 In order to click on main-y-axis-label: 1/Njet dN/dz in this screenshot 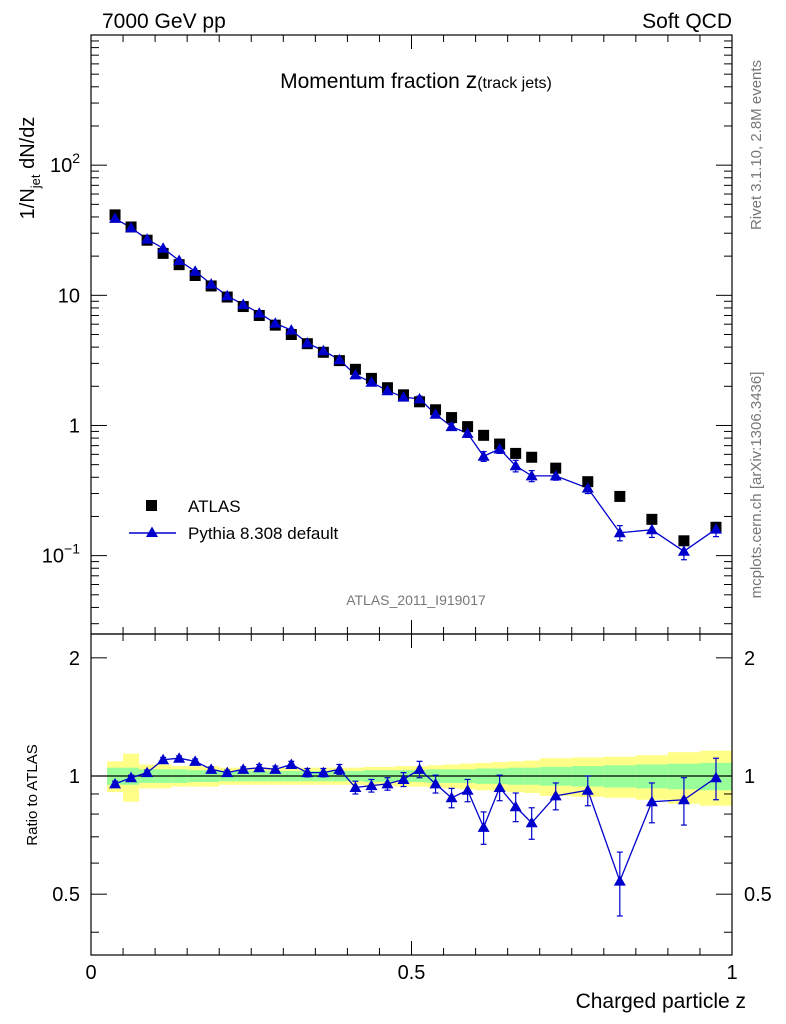, I will do `click(30, 168)`.